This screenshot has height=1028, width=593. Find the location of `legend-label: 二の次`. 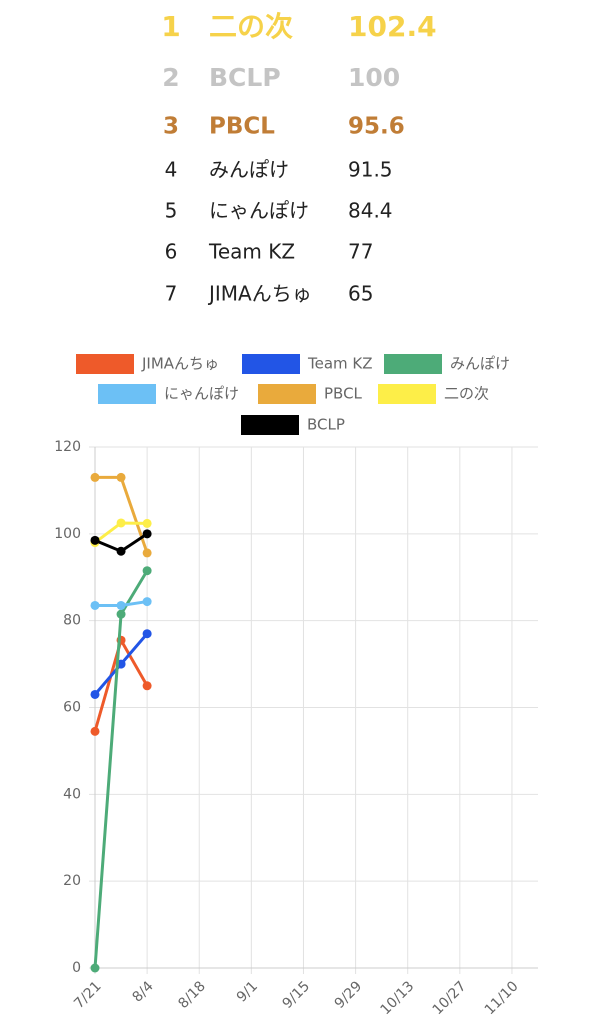

legend-label: 二の次 is located at coordinates (466, 394).